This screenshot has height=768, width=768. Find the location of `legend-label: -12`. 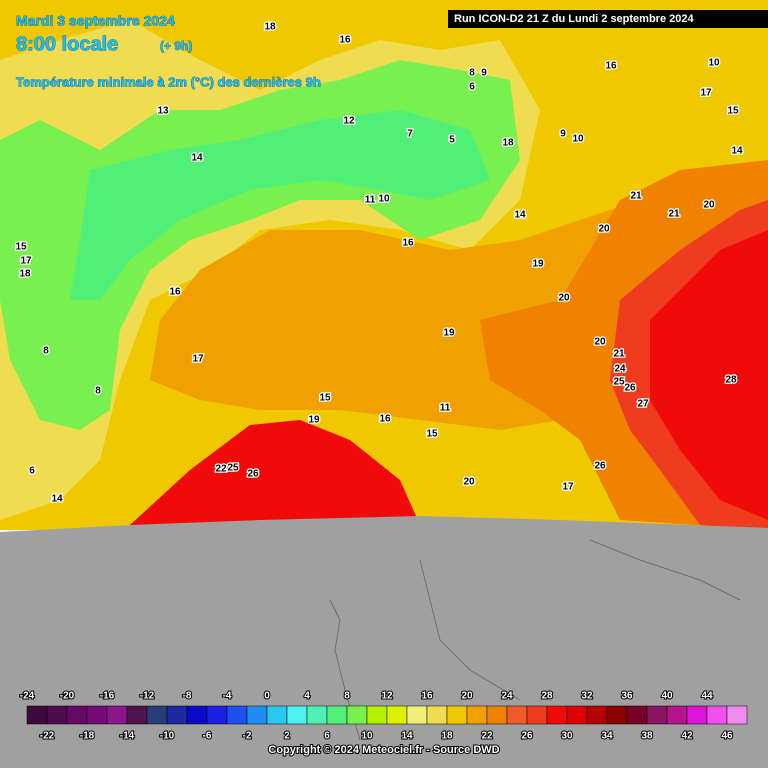

legend-label: -12 is located at coordinates (147, 696).